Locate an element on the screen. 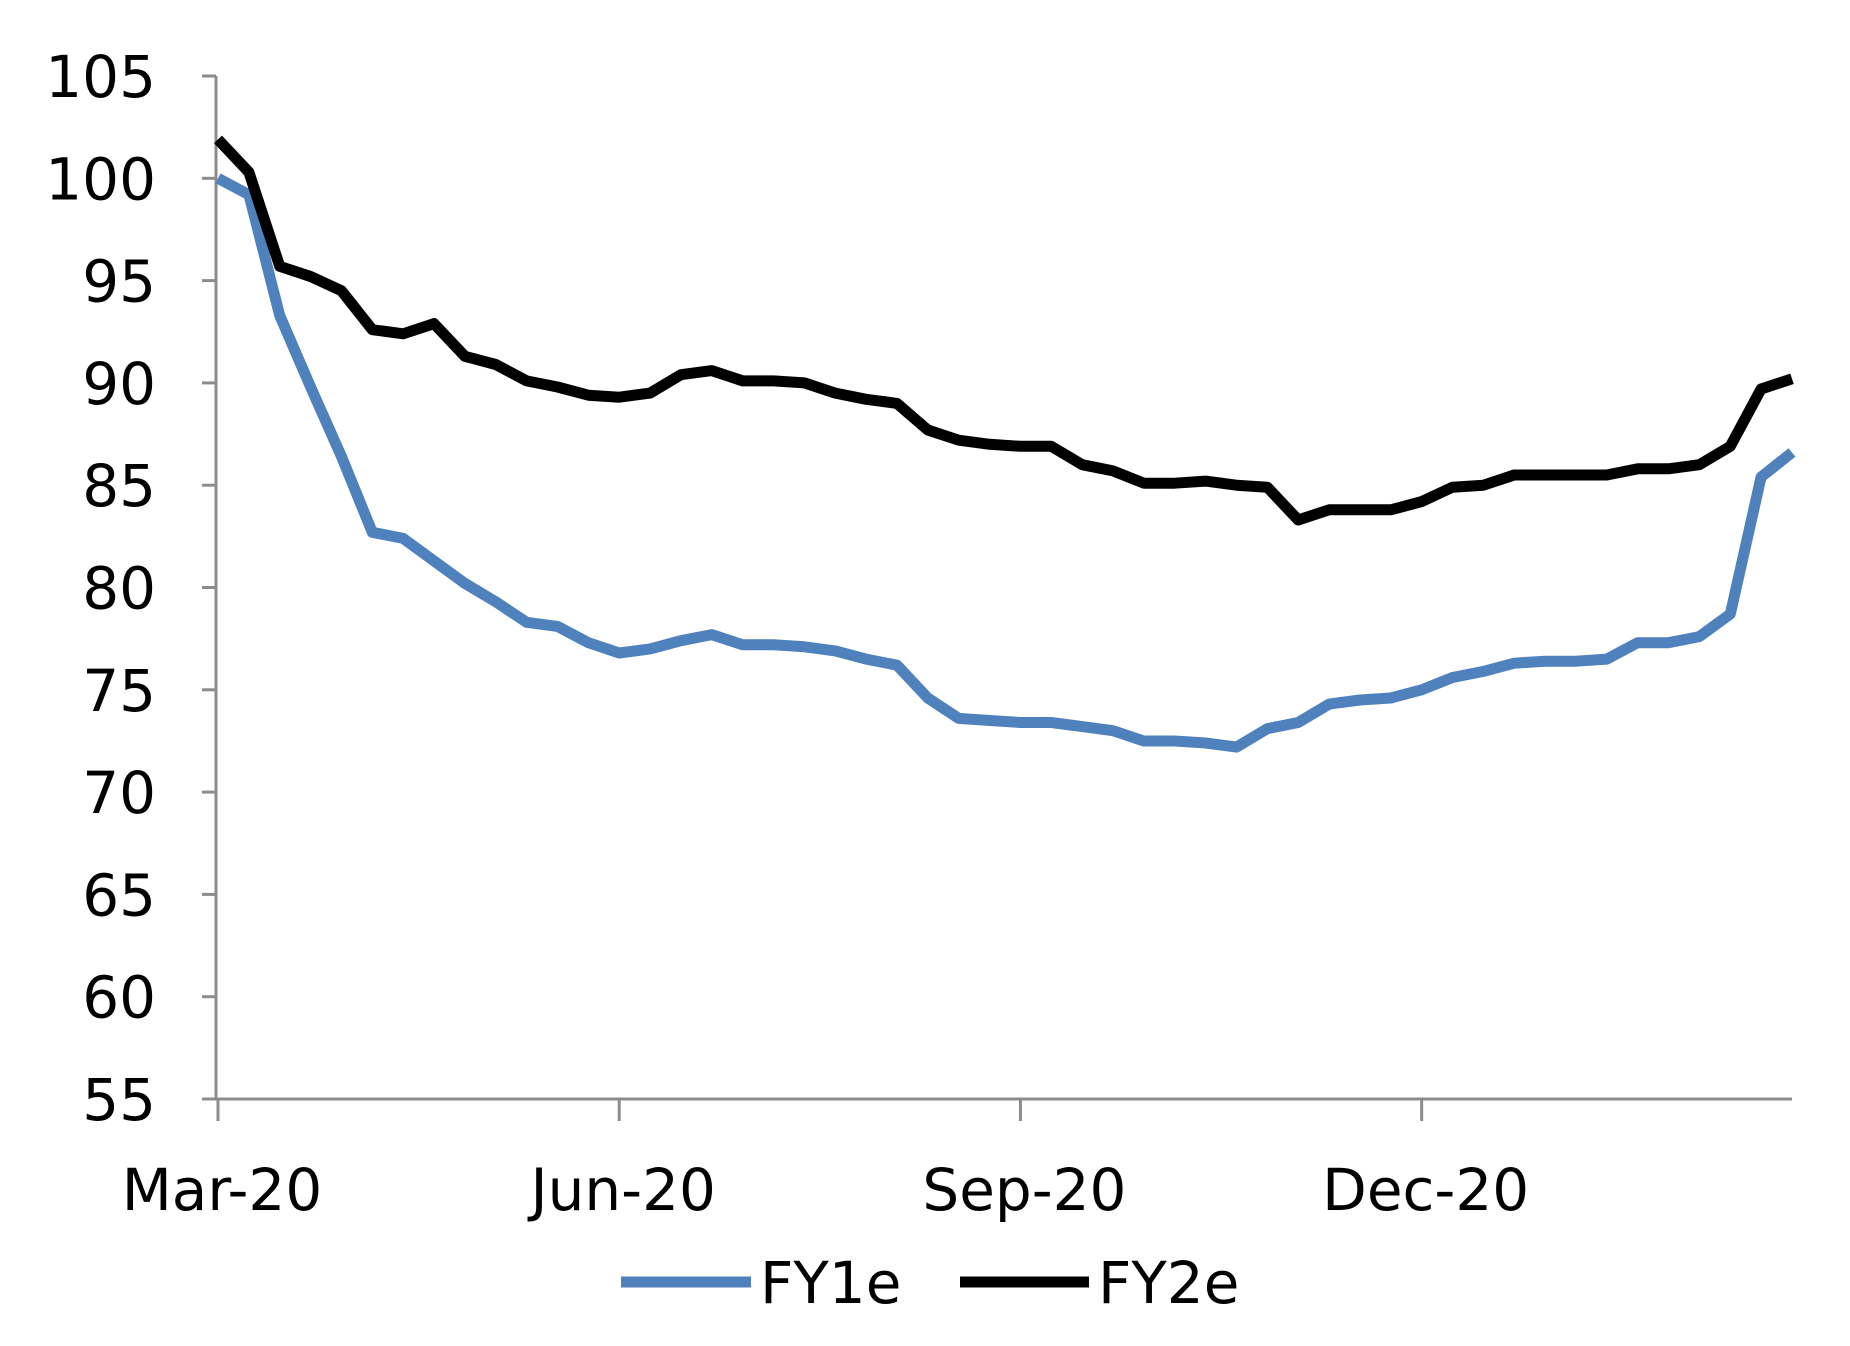 The width and height of the screenshot is (1850, 1346). y-tick-label: 100 is located at coordinates (100, 179).